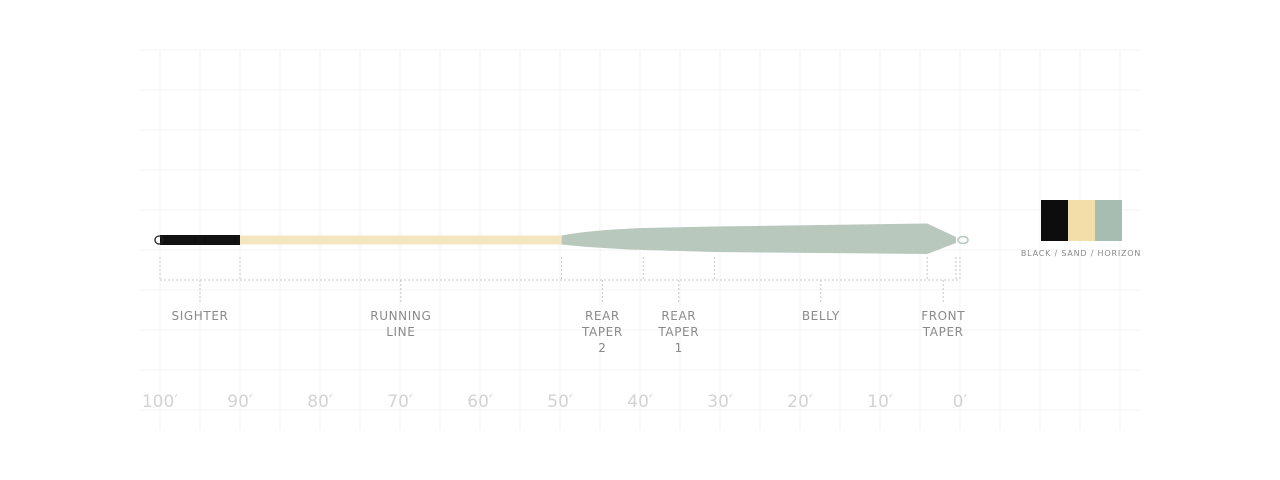 Image resolution: width=1280 pixels, height=480 pixels. I want to click on segment-label-rear-taper-2: REAR TAPER 2, so click(602, 332).